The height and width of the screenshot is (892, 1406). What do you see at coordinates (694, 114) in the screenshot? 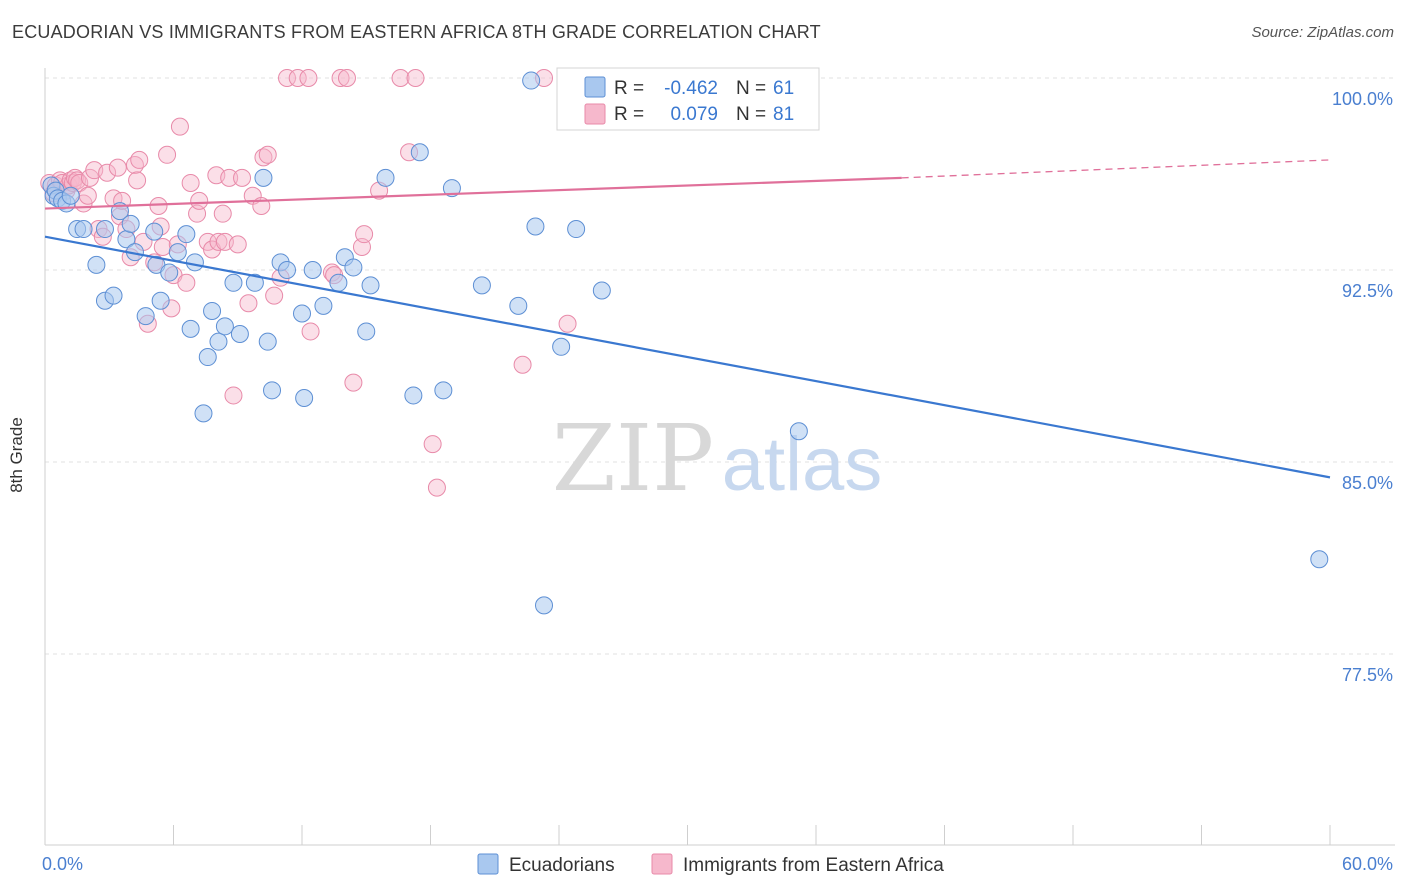
I see `stats-r-value-pink: 0.079` at bounding box center [694, 114].